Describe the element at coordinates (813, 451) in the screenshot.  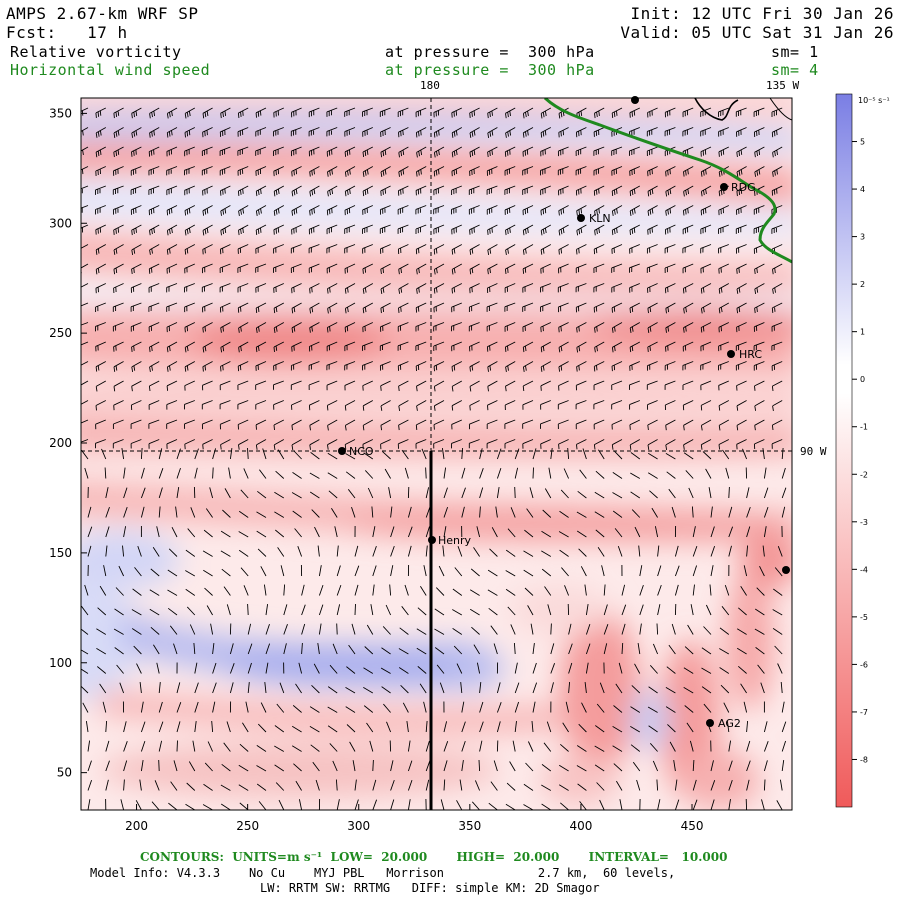
I see `lat-label-90w: 90 W` at that location.